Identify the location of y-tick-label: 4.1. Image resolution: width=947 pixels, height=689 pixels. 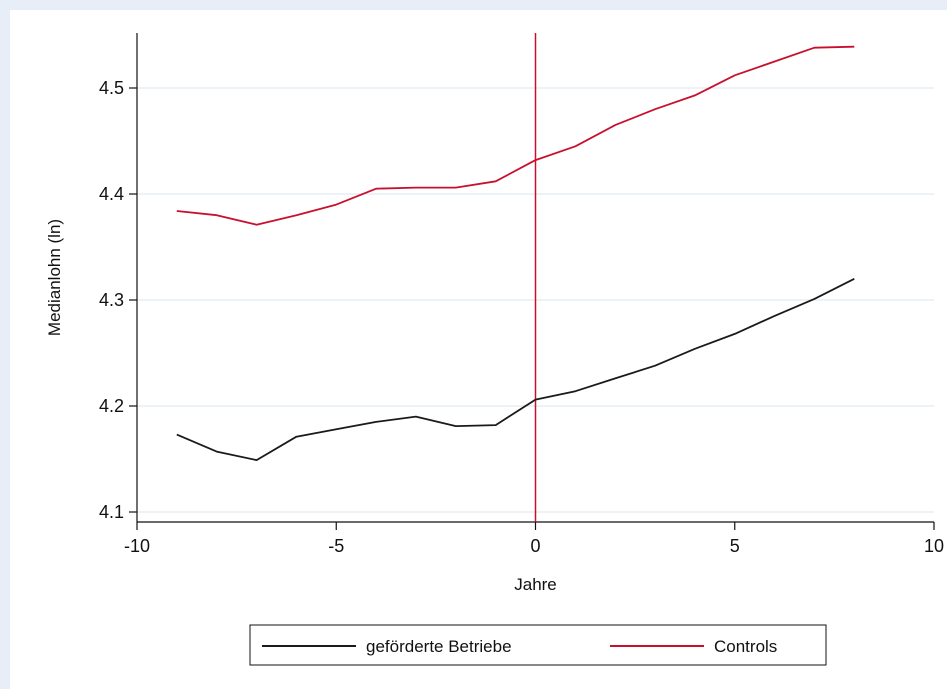
(111, 512).